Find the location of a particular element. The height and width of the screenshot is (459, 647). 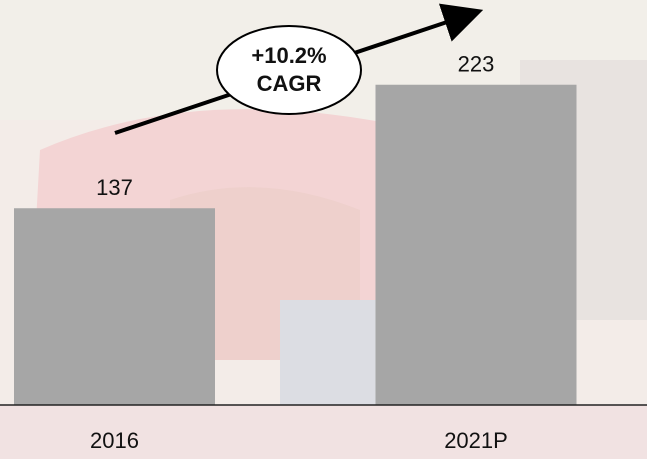

value-label: 223 is located at coordinates (476, 64).